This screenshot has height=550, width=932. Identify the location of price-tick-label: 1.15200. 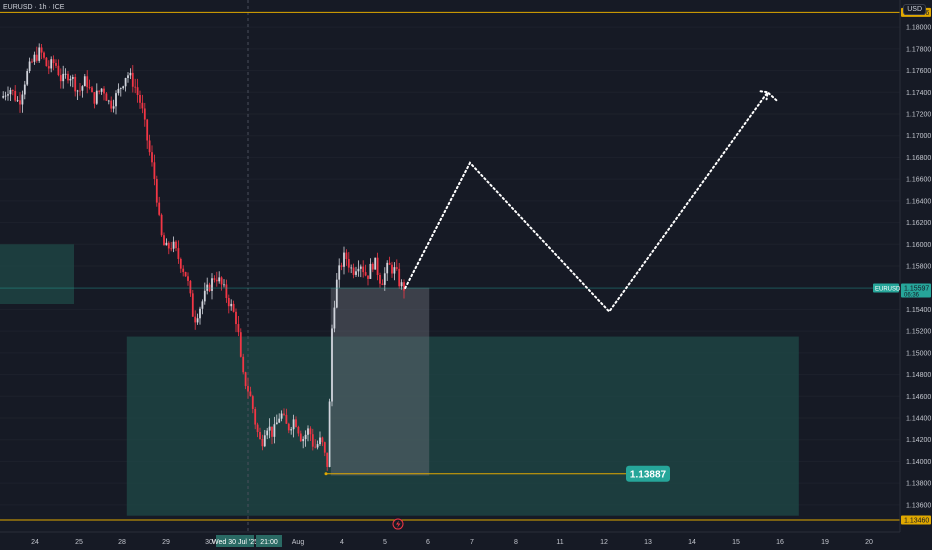
(918, 332).